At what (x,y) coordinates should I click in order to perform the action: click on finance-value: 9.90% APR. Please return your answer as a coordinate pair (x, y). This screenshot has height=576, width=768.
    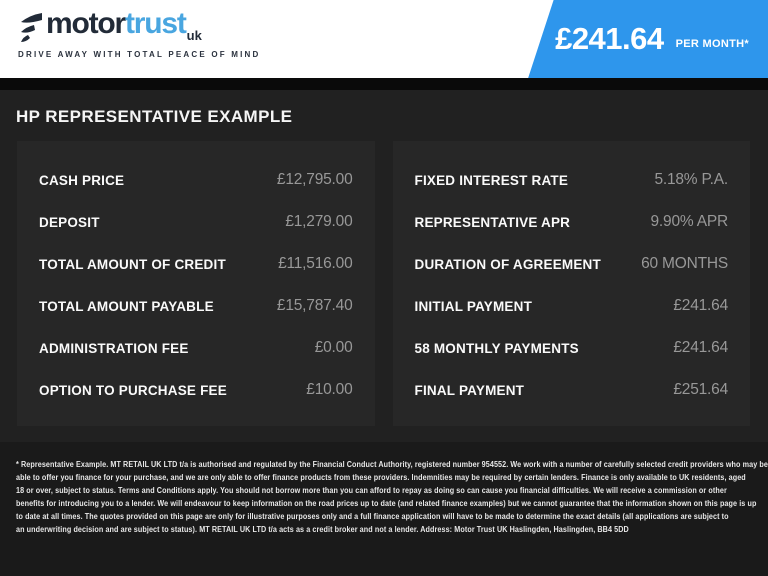
    Looking at the image, I should click on (689, 221).